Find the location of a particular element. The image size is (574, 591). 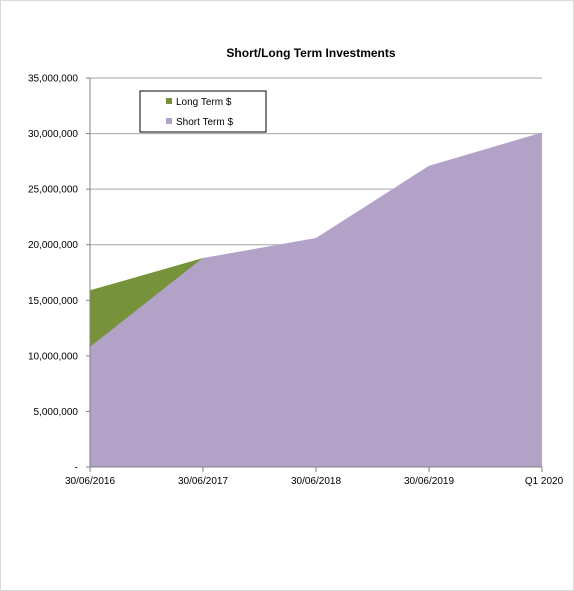

legend-label: Long Term $ is located at coordinates (204, 102).